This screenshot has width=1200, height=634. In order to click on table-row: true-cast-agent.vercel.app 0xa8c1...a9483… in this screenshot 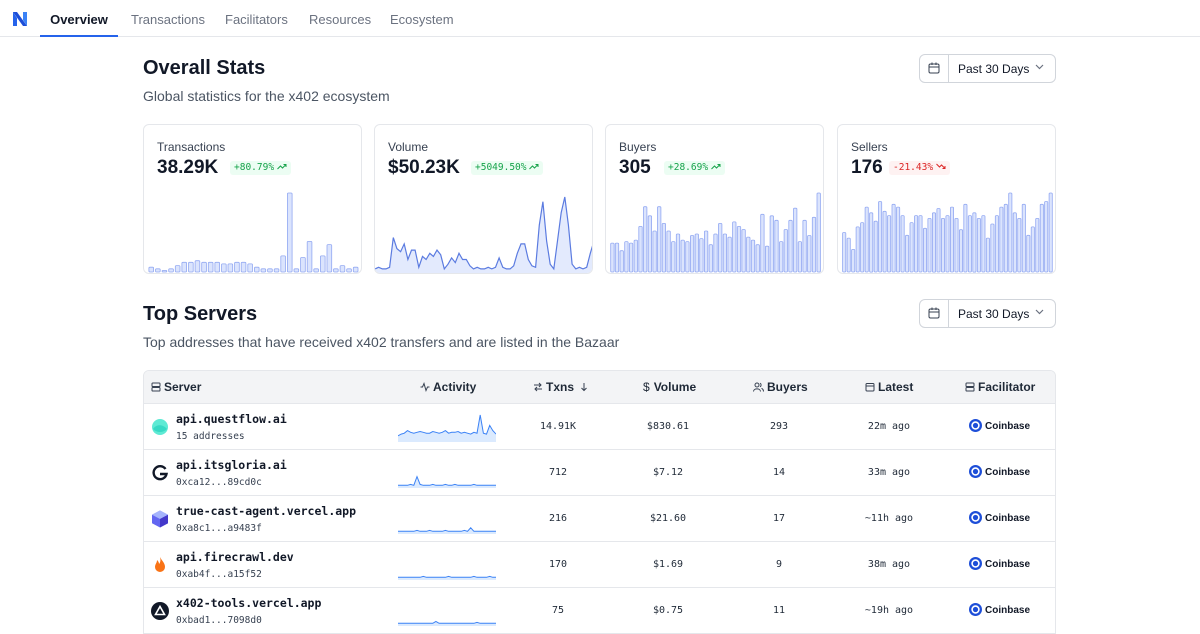, I will do `click(599, 519)`.